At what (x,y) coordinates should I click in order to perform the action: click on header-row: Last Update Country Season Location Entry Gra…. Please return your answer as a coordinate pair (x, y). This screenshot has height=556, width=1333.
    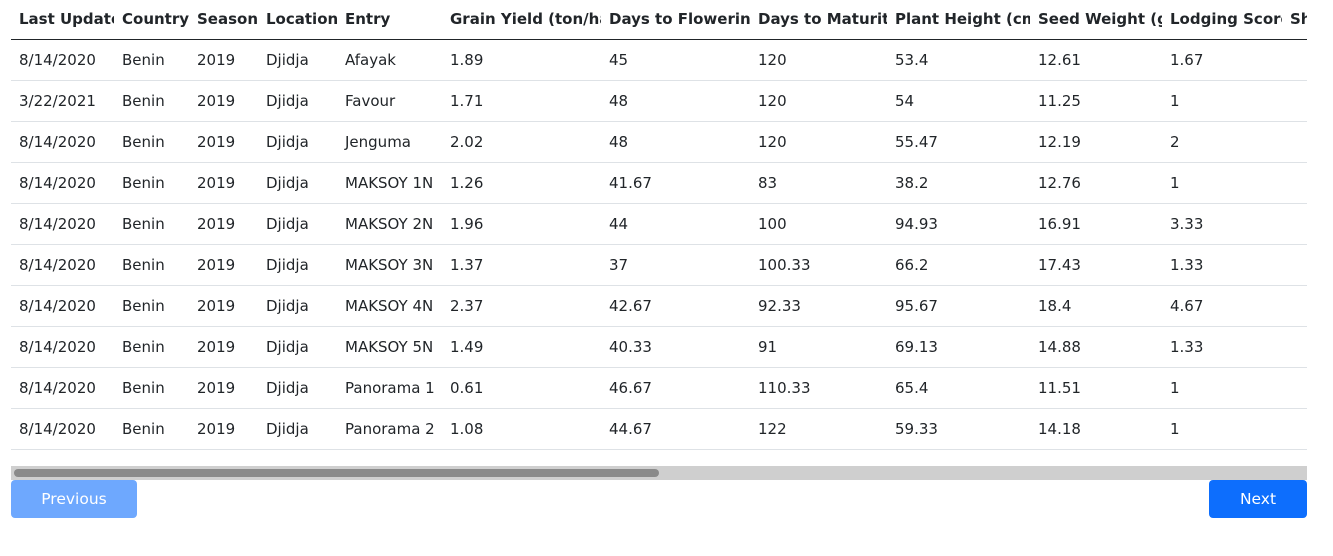
    Looking at the image, I should click on (659, 20).